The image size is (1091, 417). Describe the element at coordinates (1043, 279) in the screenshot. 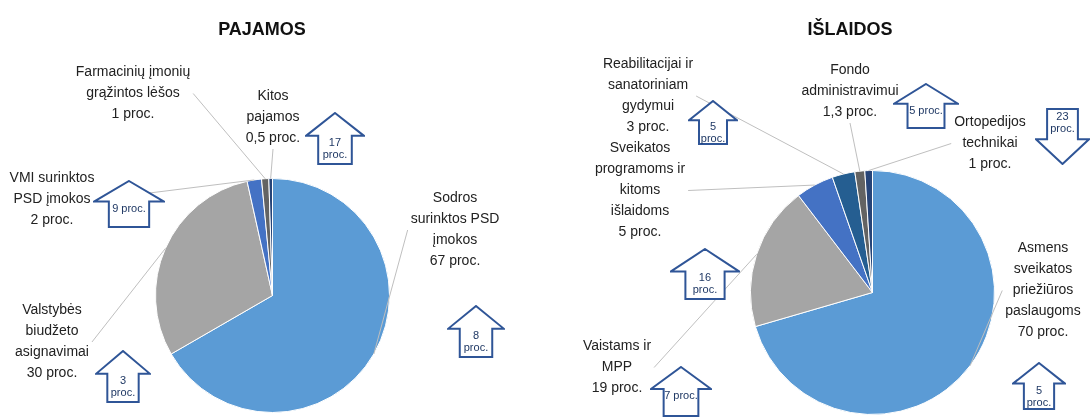

I see `slice-label: Asmens sveikatos priežiūros paslaugoms` at that location.